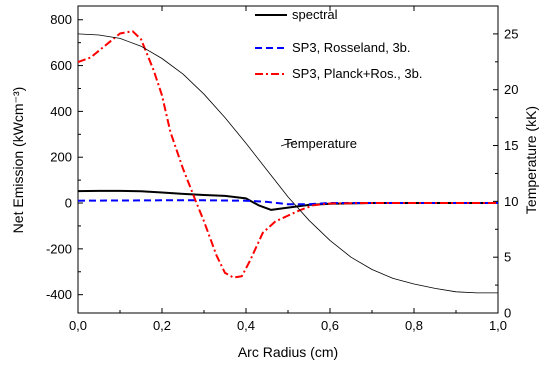 Image resolution: width=544 pixels, height=367 pixels. Describe the element at coordinates (511, 145) in the screenshot. I see `y2-tick-label: 15` at that location.